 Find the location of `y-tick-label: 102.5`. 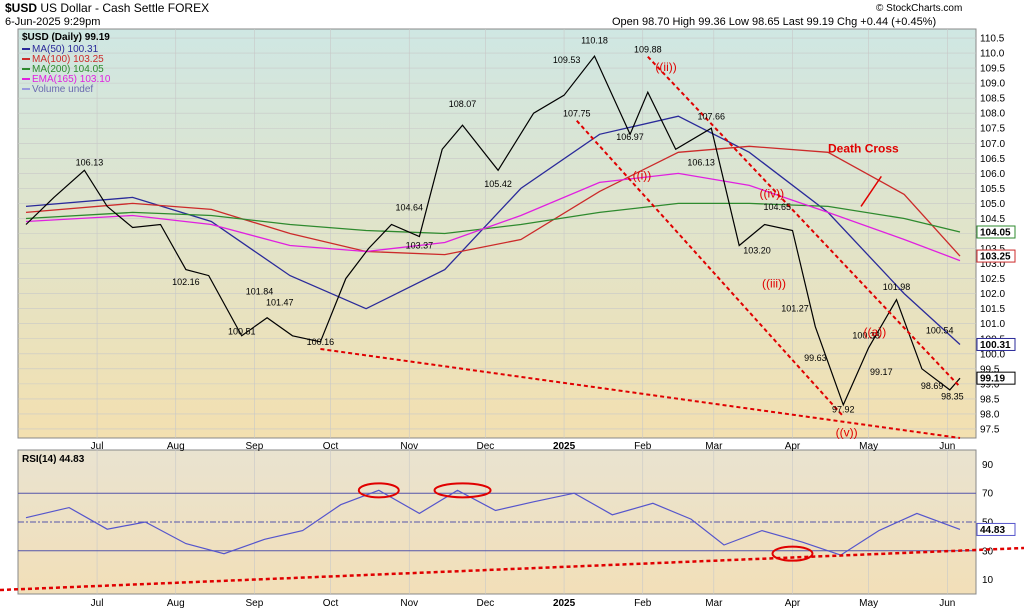

y-tick-label: 102.5 is located at coordinates (992, 279).